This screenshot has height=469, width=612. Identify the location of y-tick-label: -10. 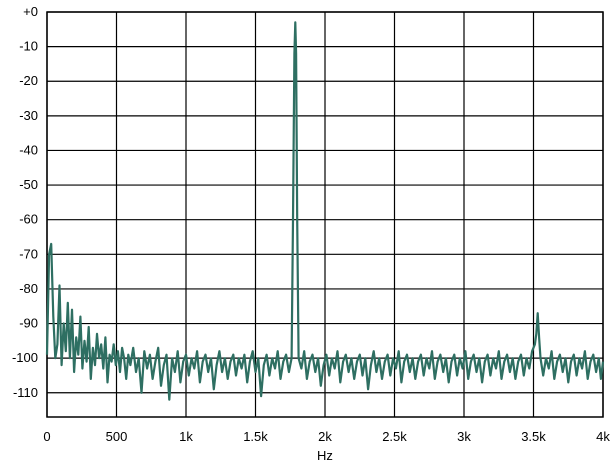
(28, 46).